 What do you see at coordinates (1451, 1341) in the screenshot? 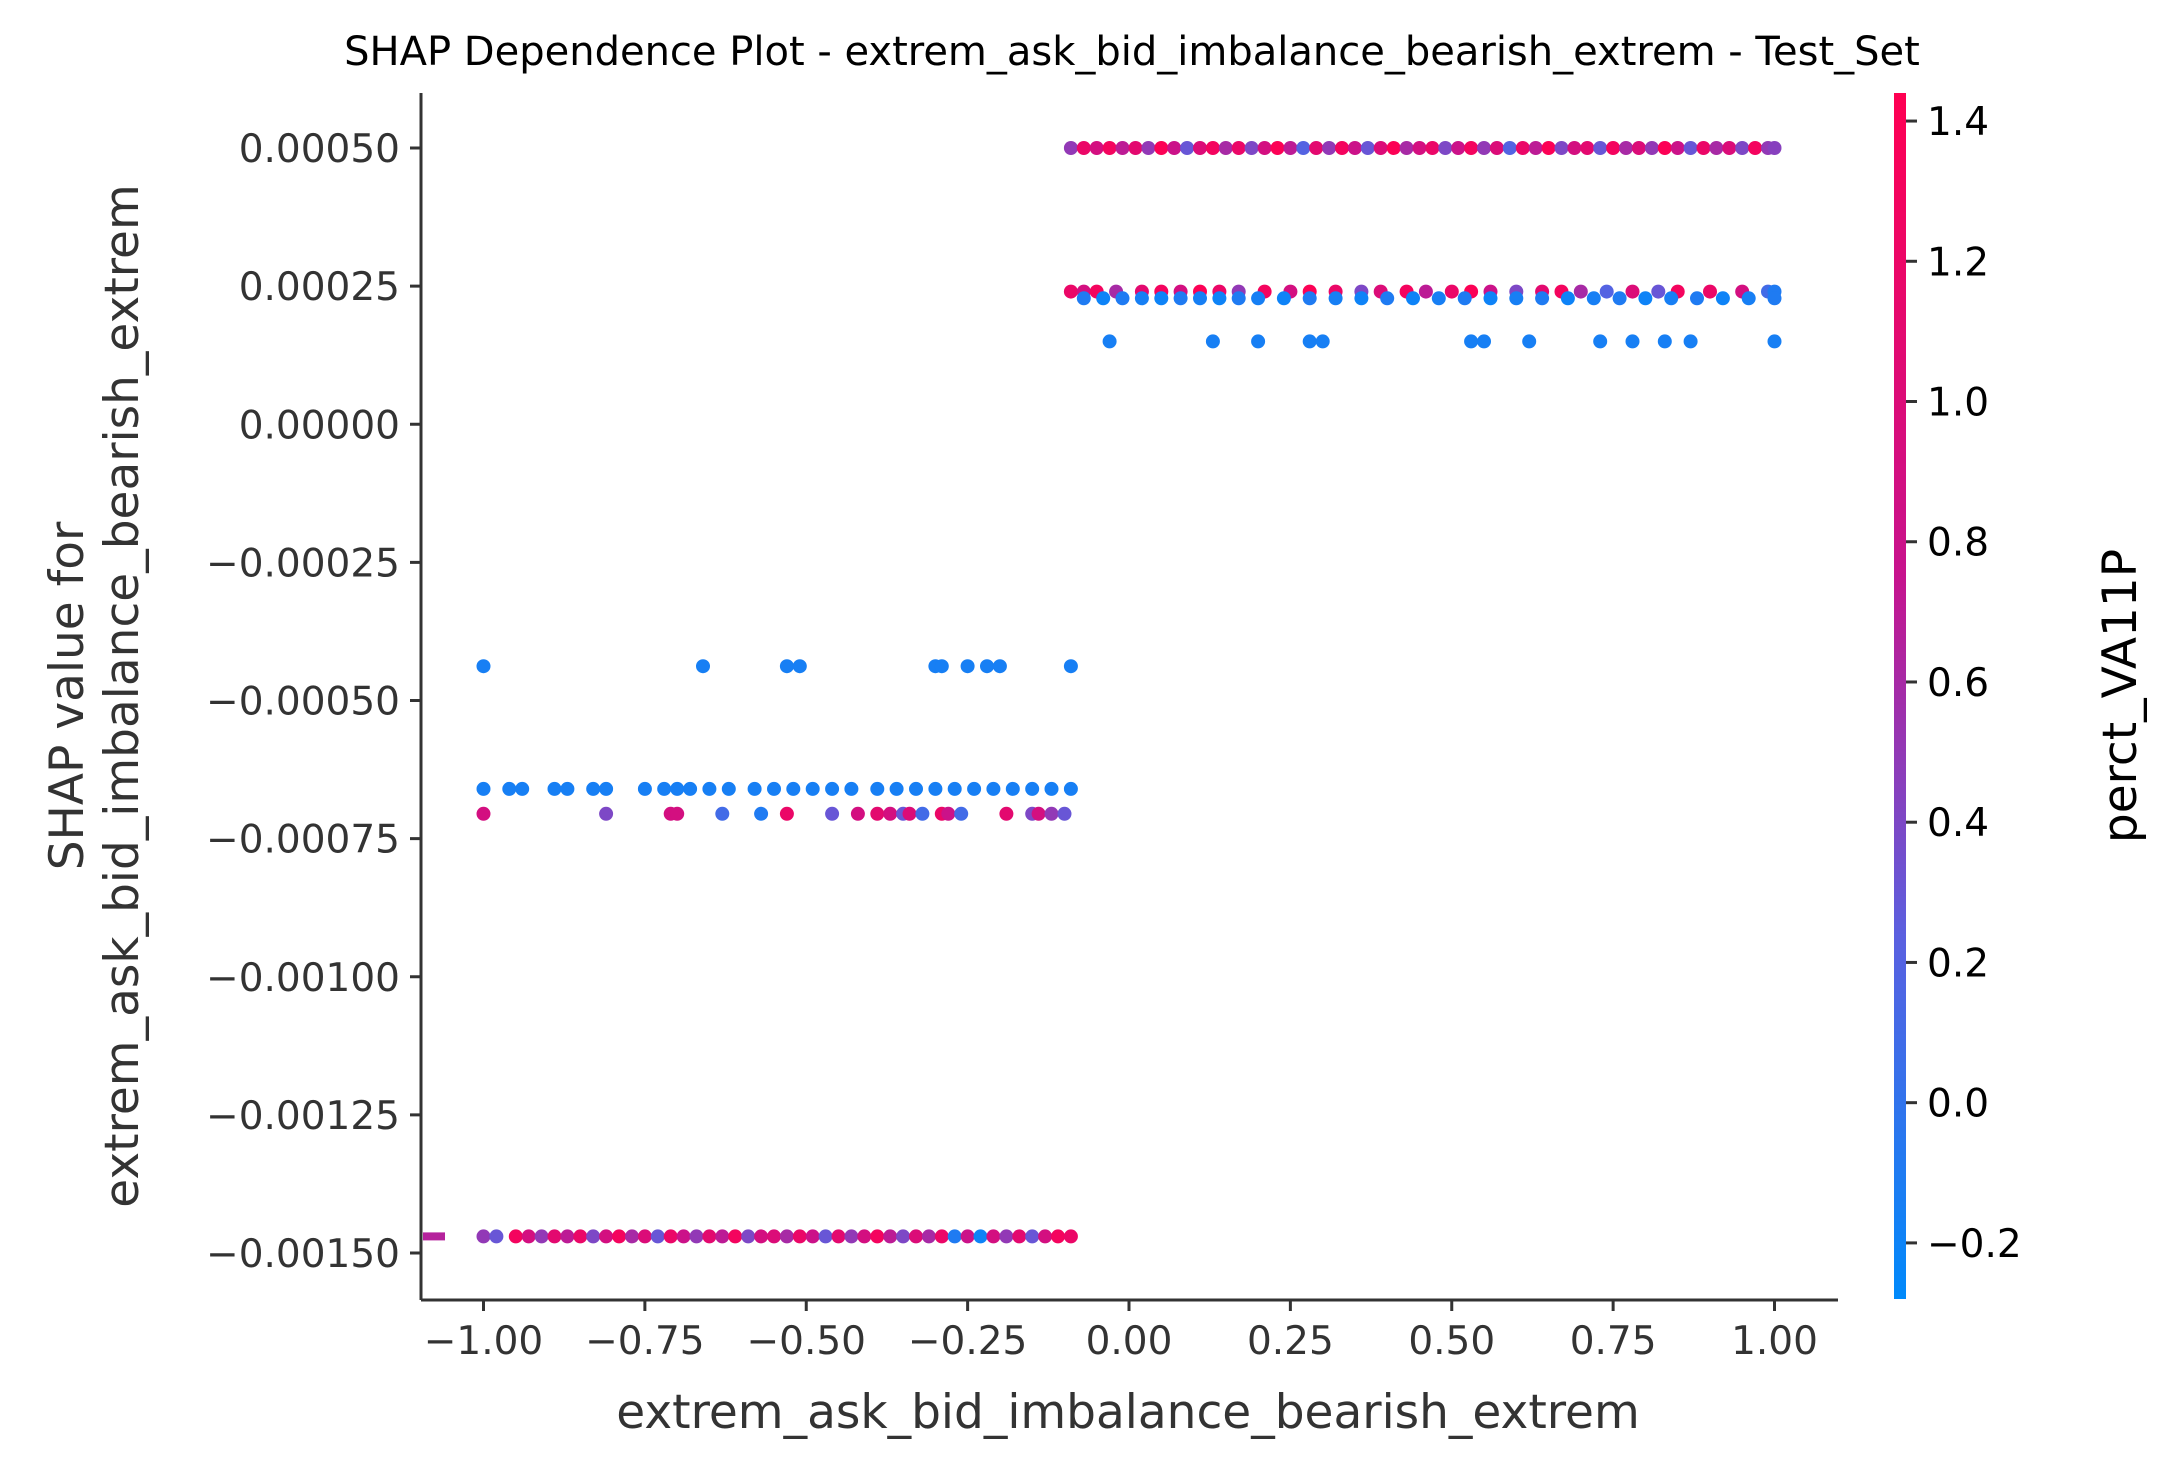
I see `x-tick-label: 0.50` at bounding box center [1451, 1341].